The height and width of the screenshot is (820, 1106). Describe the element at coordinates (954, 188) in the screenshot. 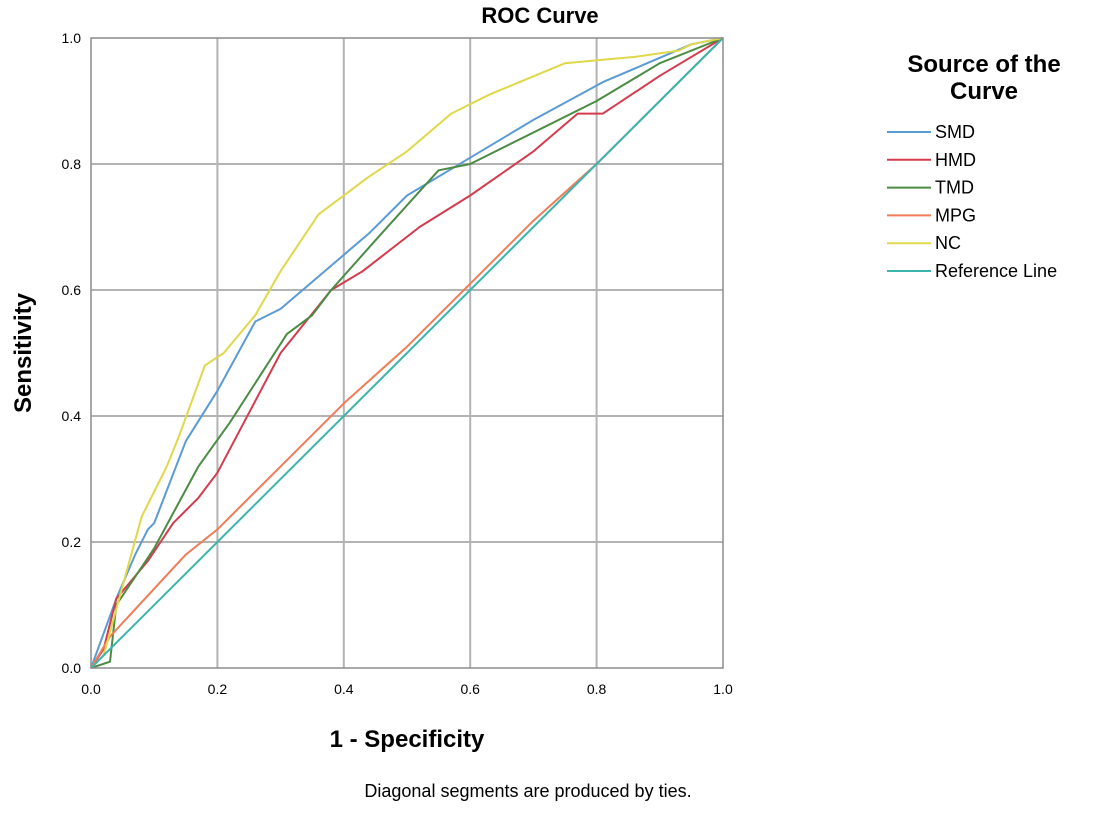

I see `legend-label-tmd: TMD` at that location.